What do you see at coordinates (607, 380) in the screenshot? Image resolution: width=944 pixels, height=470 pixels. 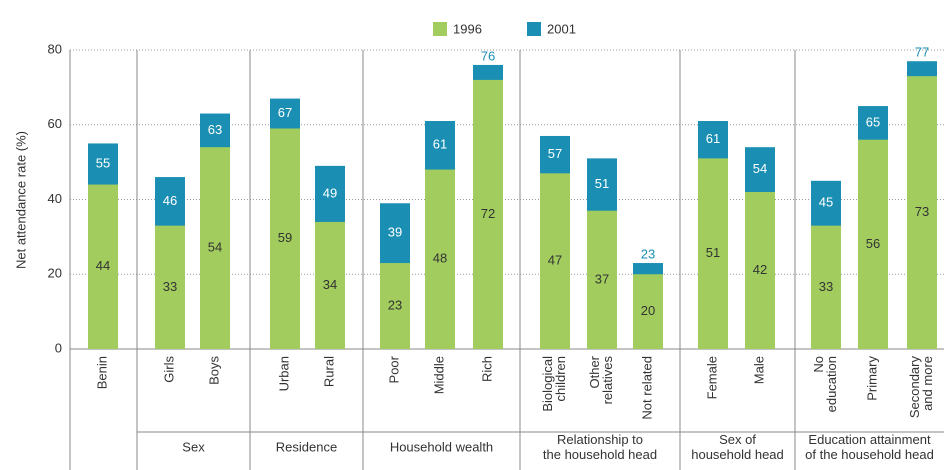 I see `x-tick-label: relatives` at bounding box center [607, 380].